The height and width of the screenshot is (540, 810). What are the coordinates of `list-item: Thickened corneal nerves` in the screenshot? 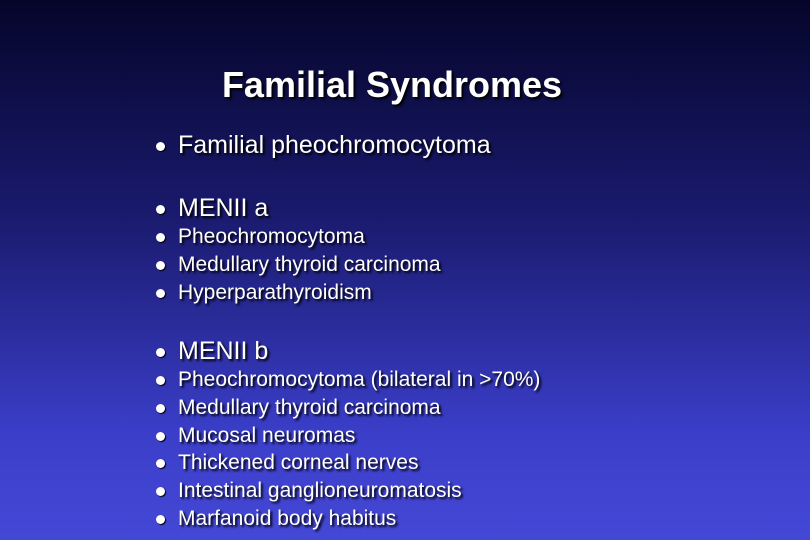 It's located at (287, 463).